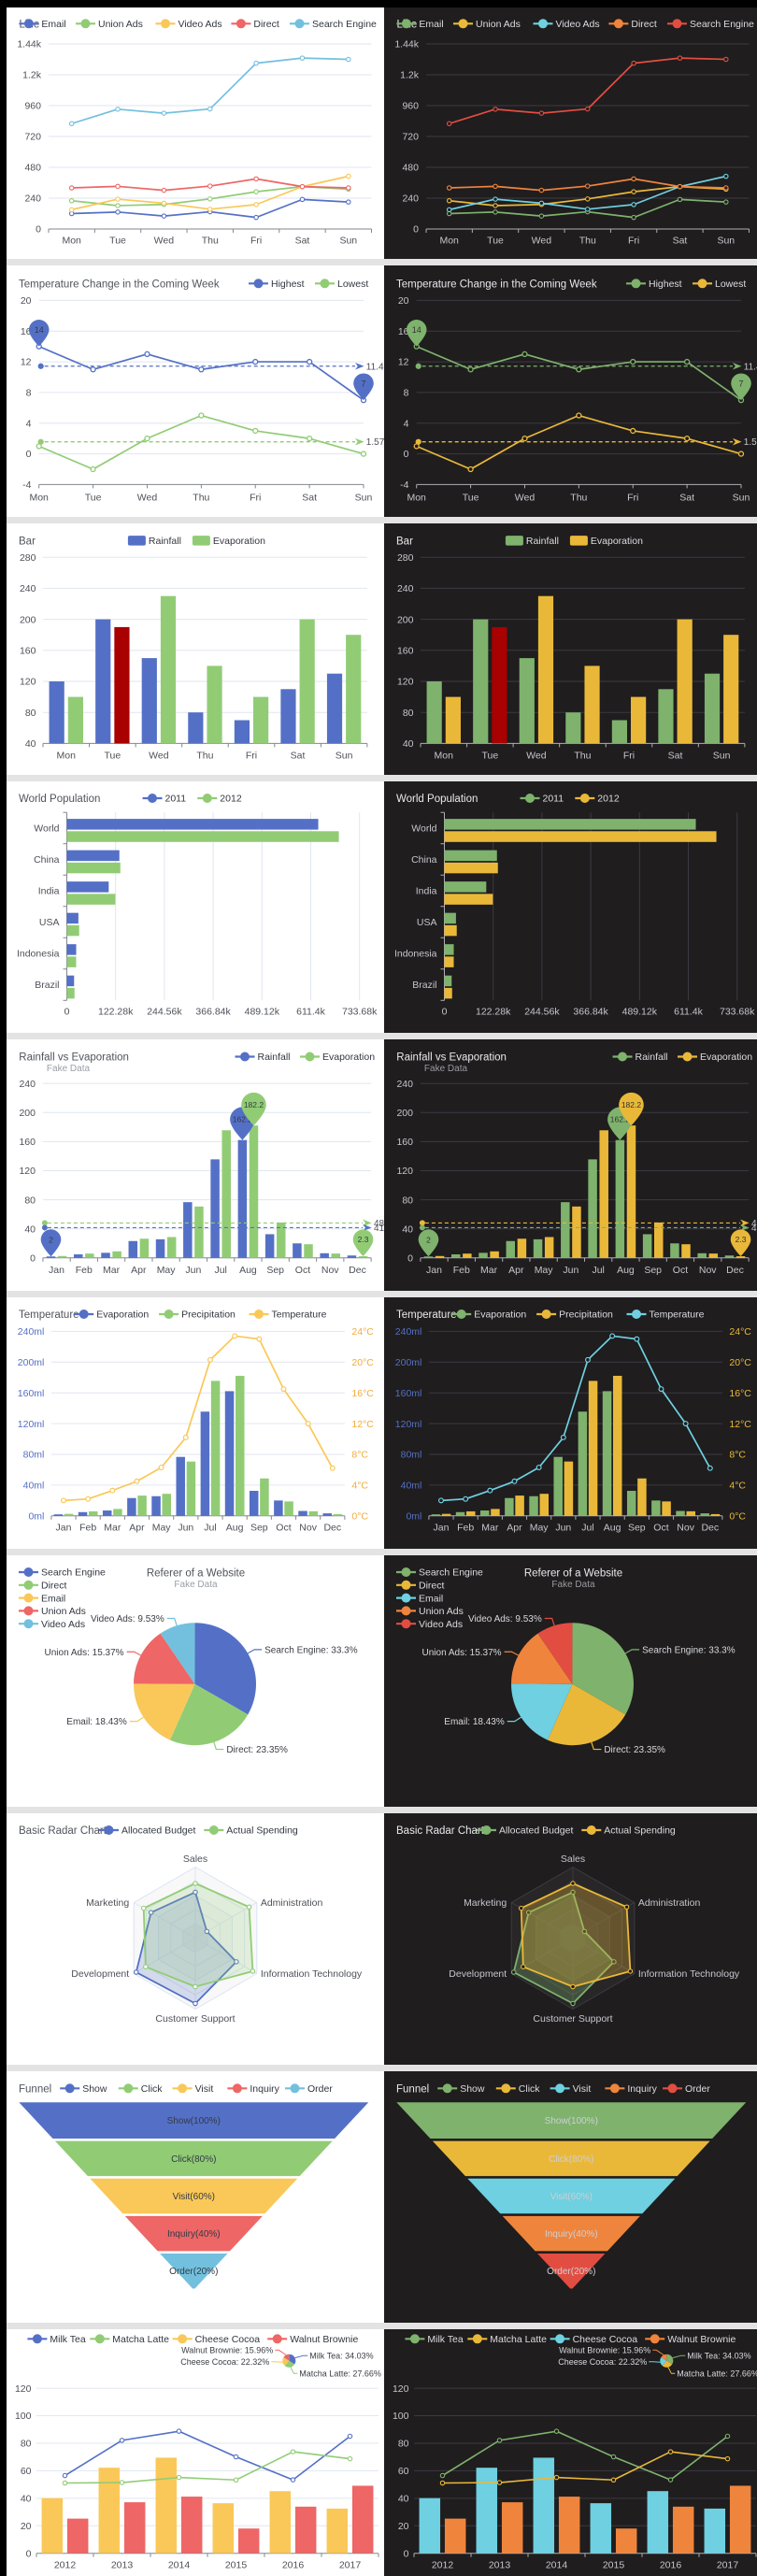  Describe the element at coordinates (39, 497) in the screenshot. I see `svg-text: Mon` at that location.